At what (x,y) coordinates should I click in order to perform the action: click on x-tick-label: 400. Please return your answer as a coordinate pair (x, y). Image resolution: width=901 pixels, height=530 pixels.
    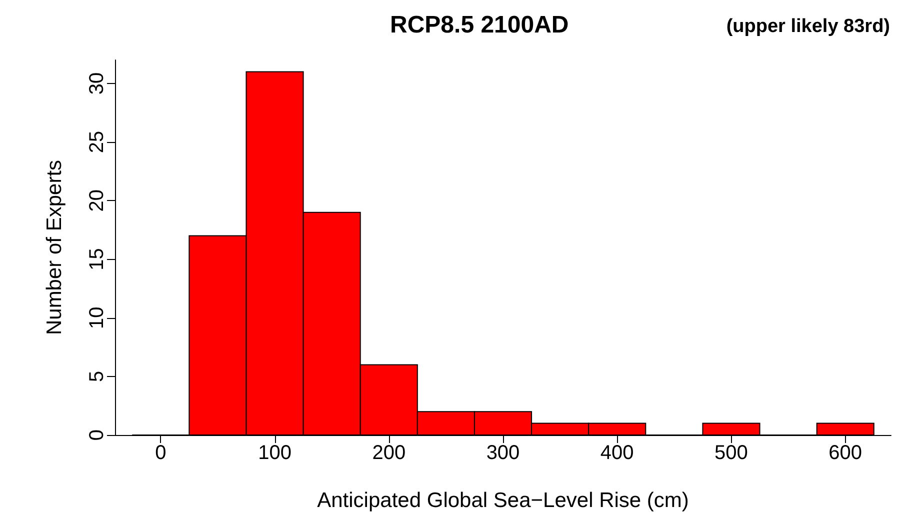
    Looking at the image, I should click on (617, 453).